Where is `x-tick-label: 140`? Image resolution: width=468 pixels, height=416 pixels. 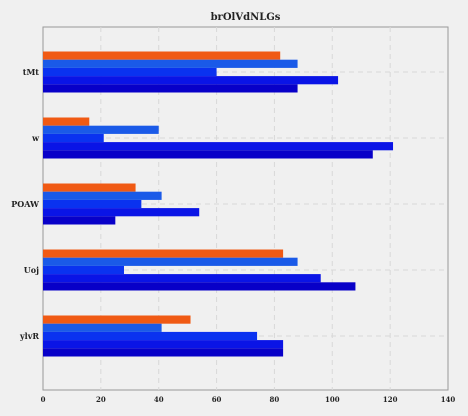 x-tick-label: 140 is located at coordinates (448, 399).